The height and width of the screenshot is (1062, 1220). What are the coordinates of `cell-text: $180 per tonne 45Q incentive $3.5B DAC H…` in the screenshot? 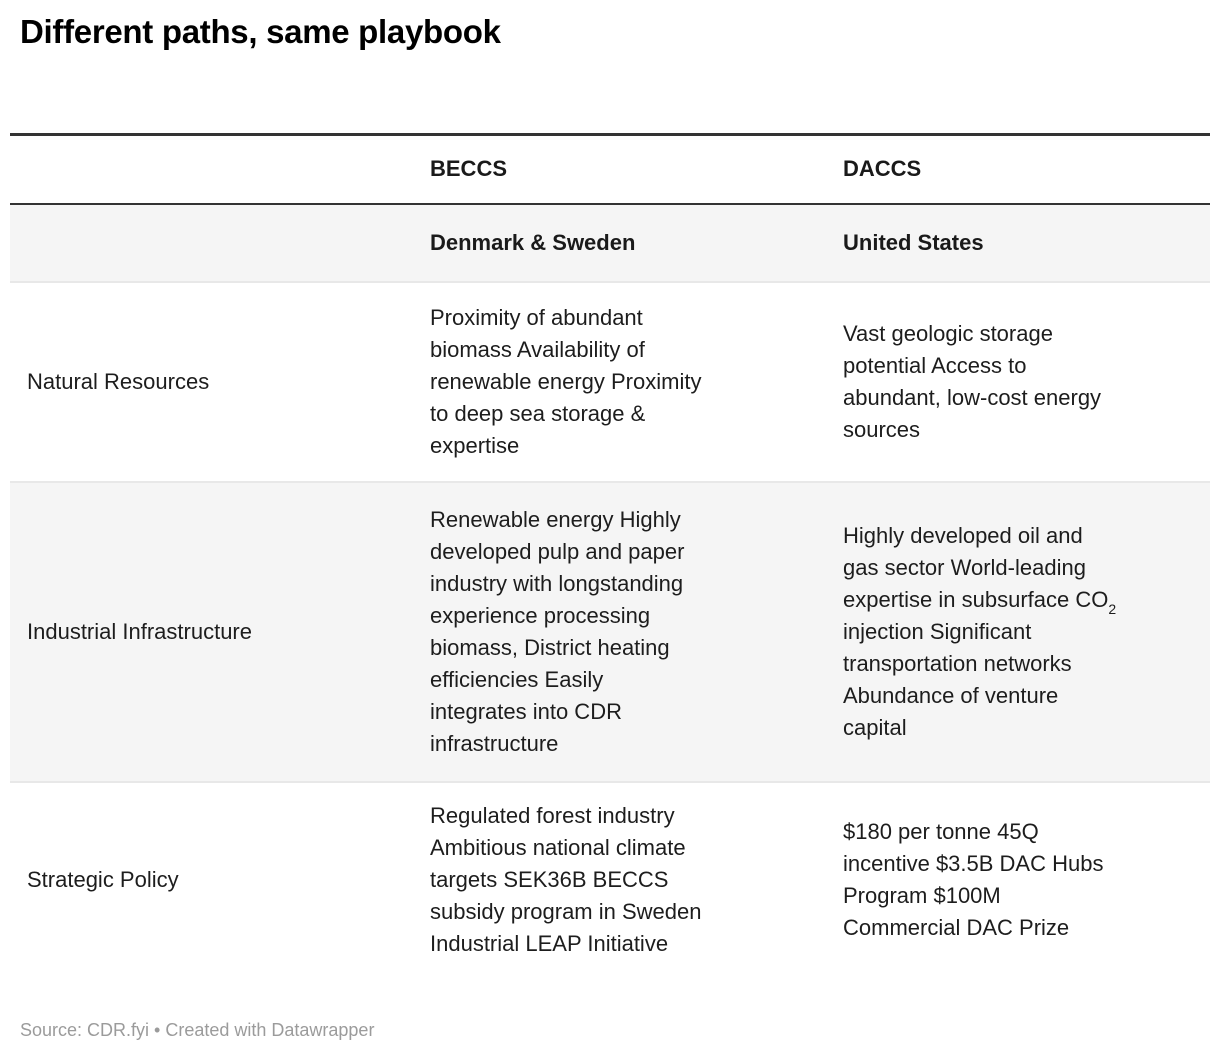 It's located at (973, 879).